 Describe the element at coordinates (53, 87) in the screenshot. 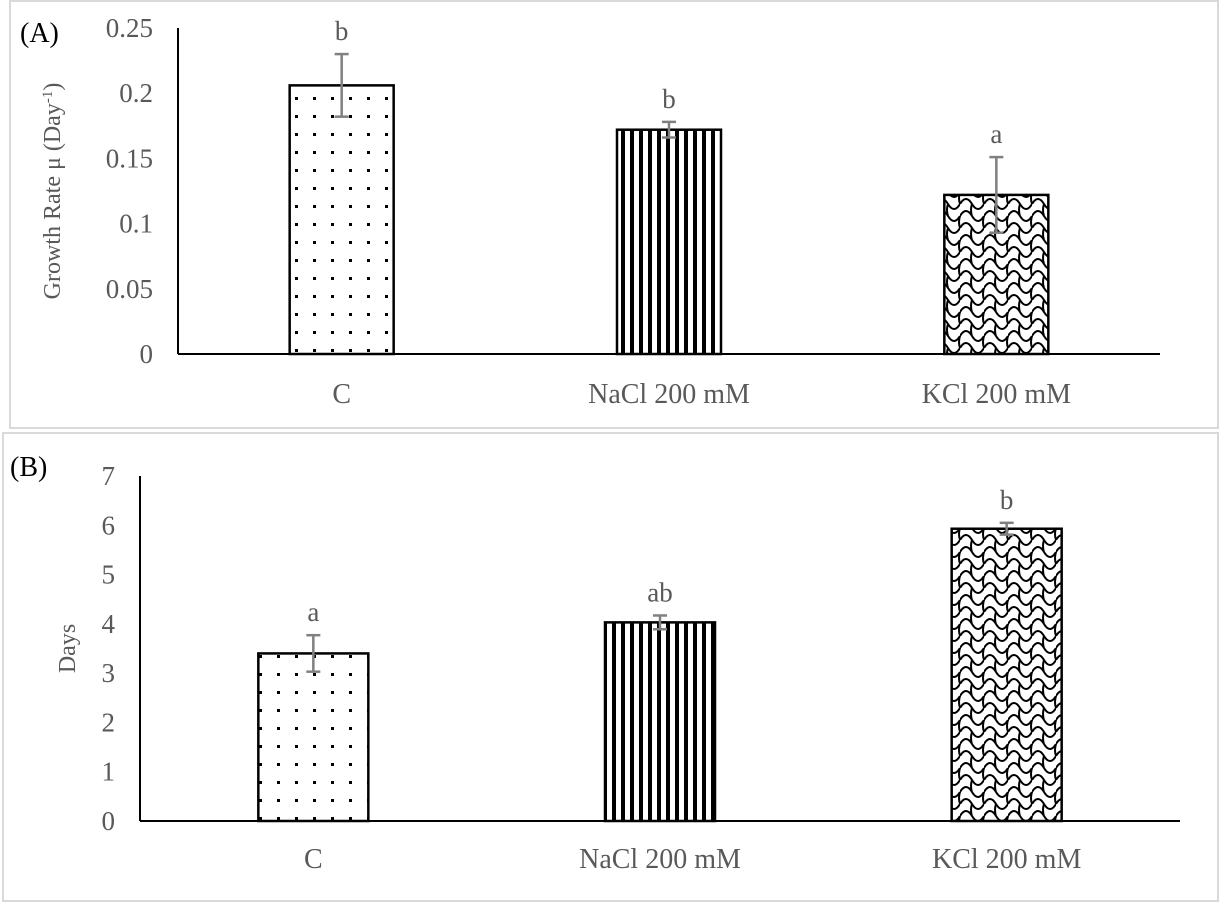

I see `y-axis-label-suffix: )` at that location.